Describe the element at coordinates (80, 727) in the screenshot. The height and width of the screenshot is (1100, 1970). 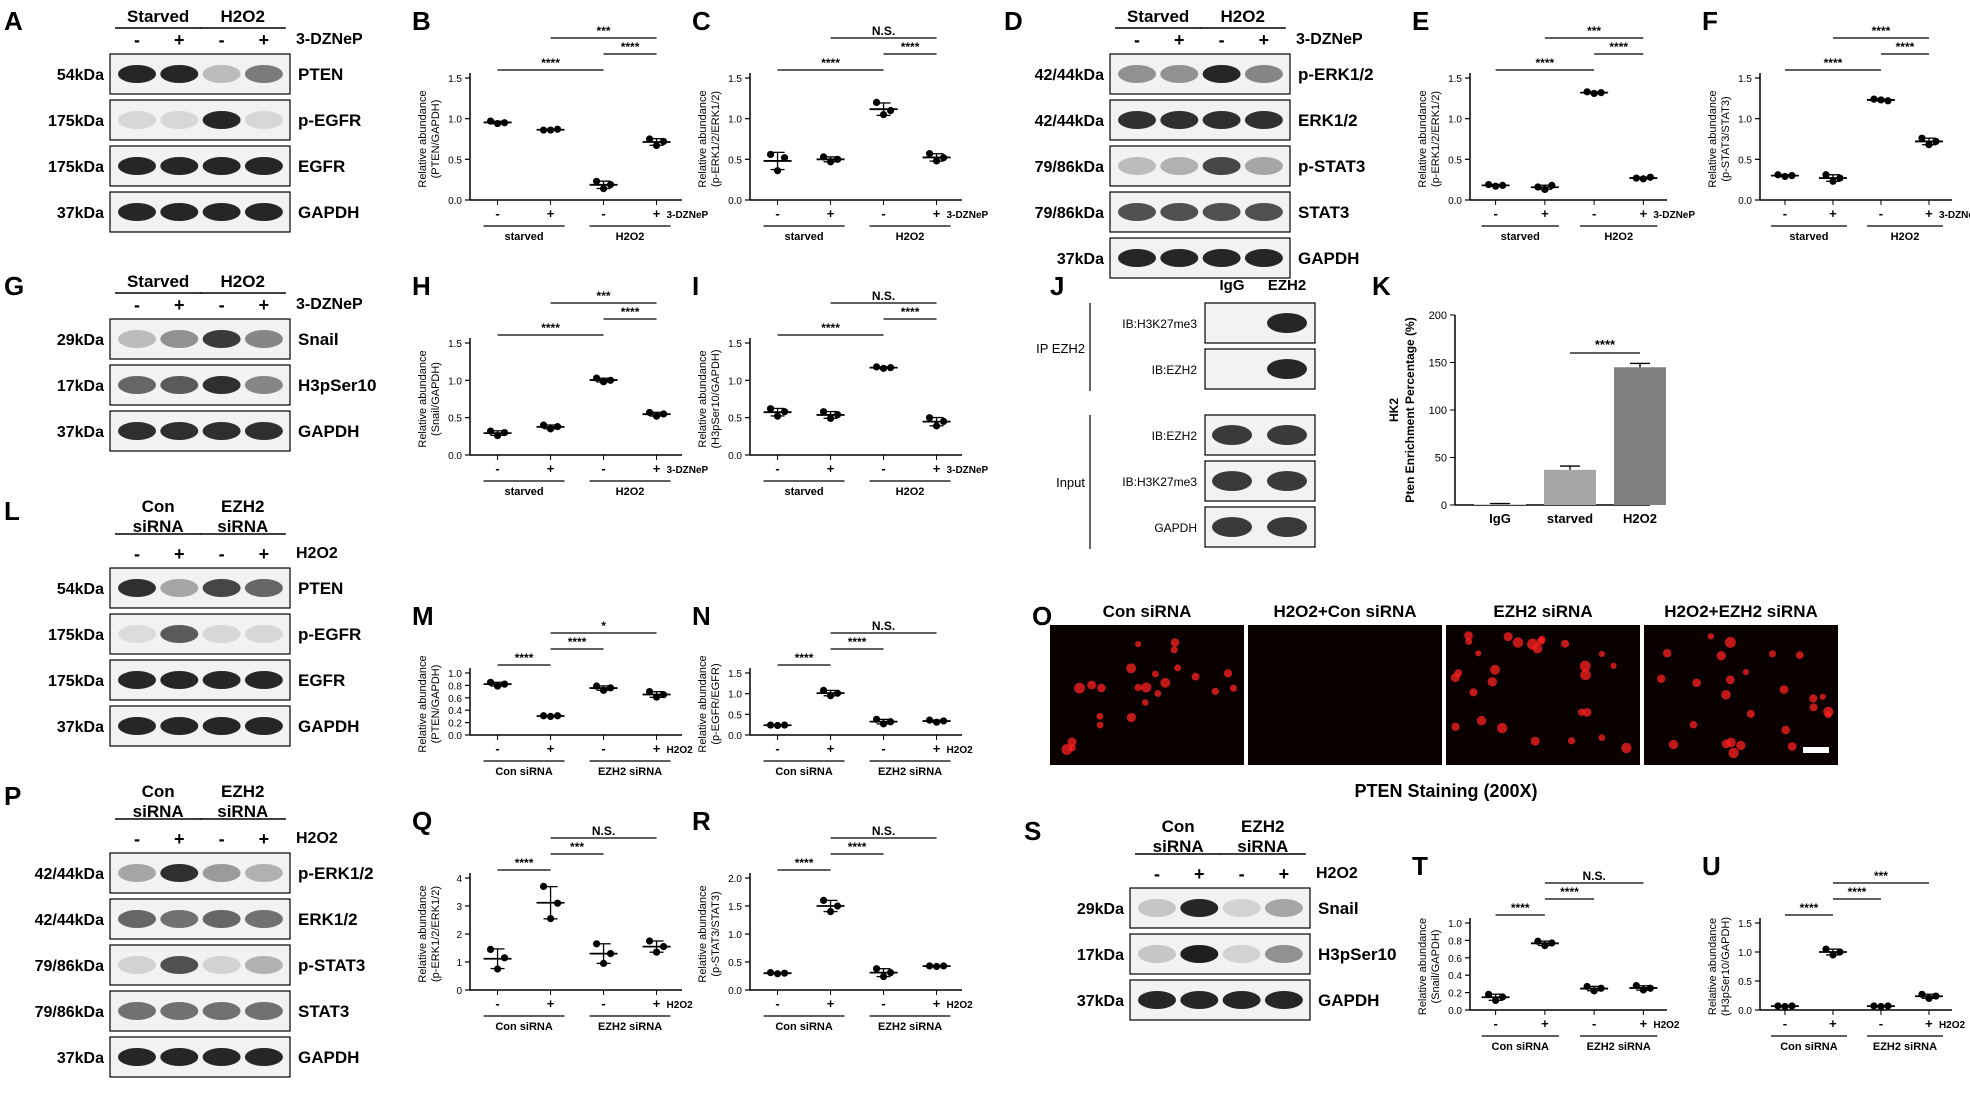
I see `molecular-weight-label: 37kDa` at that location.